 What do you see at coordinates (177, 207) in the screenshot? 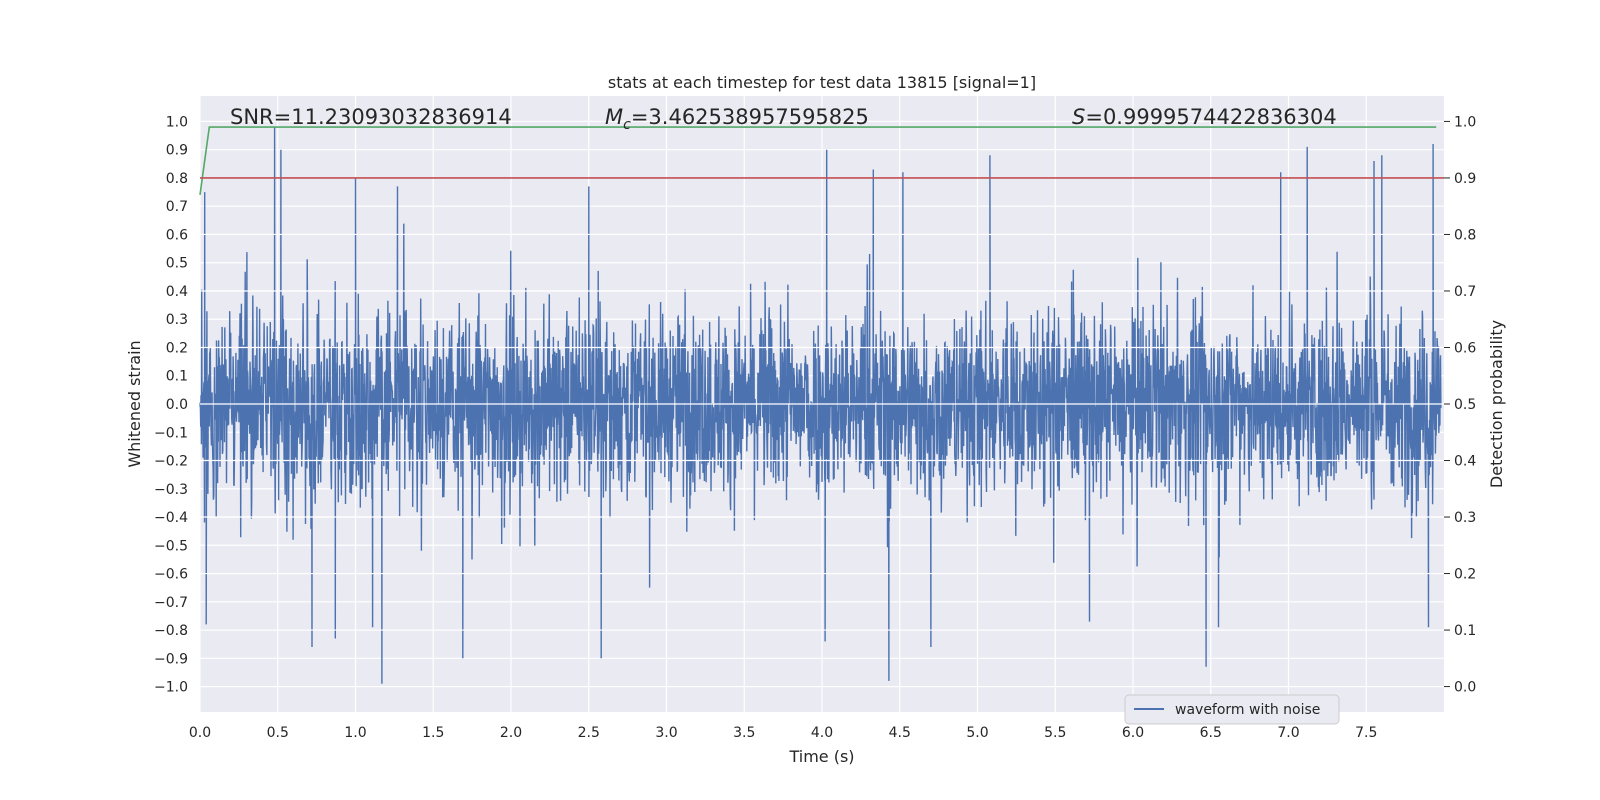
I see `y-tick-label: 0.7` at bounding box center [177, 207].